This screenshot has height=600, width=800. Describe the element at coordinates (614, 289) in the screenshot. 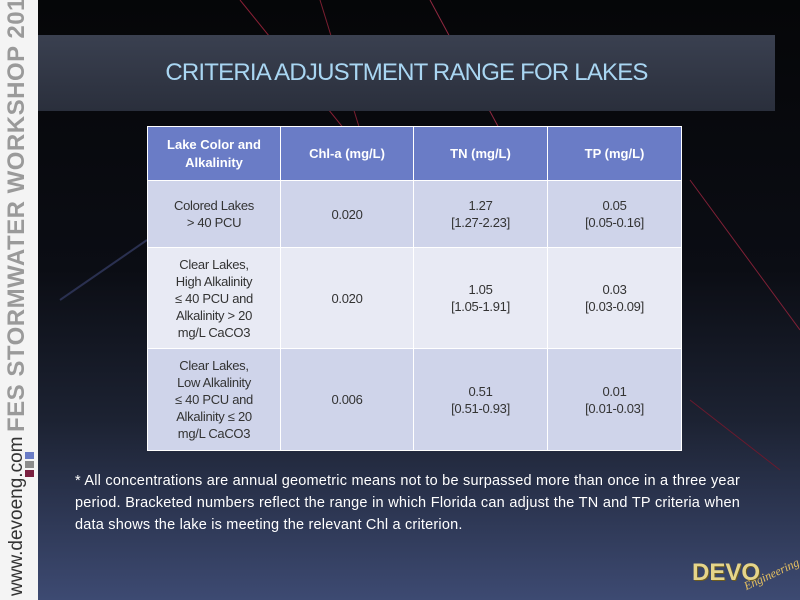

I see `cell-line: 0.03` at that location.